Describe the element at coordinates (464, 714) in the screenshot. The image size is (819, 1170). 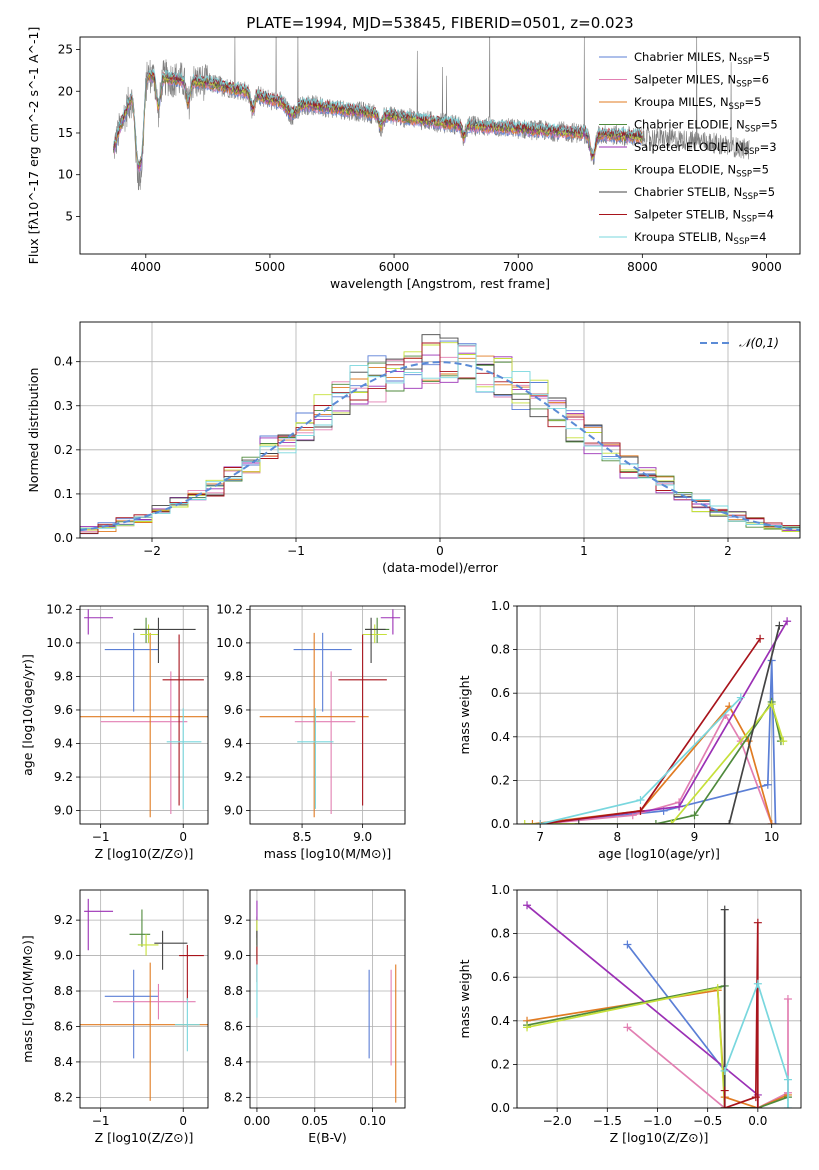
I see `y-axis-label: mass weight` at that location.